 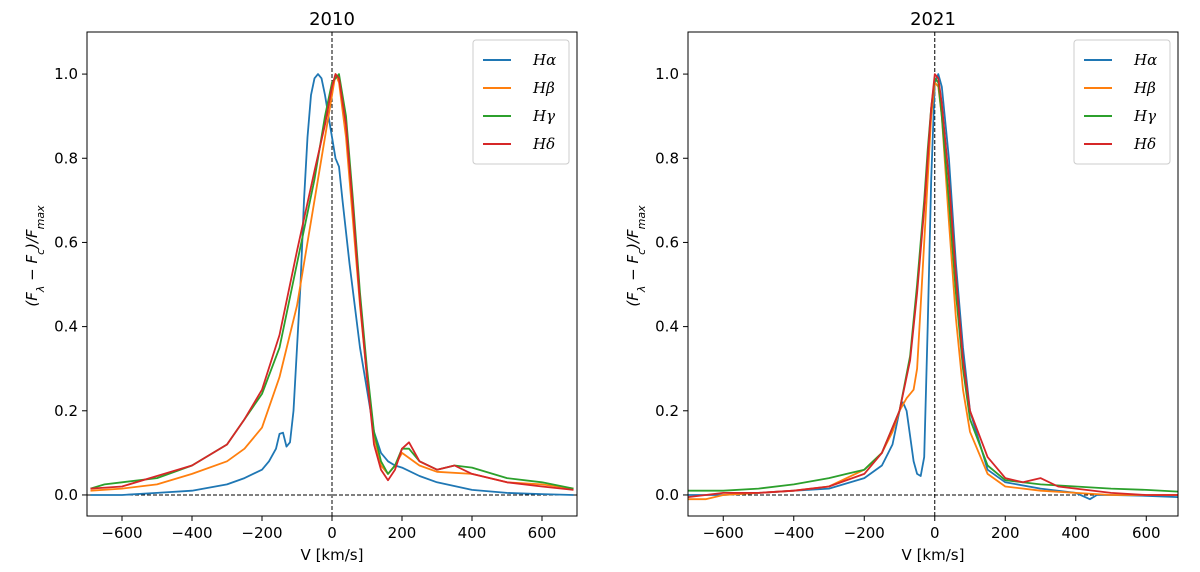 I want to click on chart-title: 2021, so click(x=933, y=19).